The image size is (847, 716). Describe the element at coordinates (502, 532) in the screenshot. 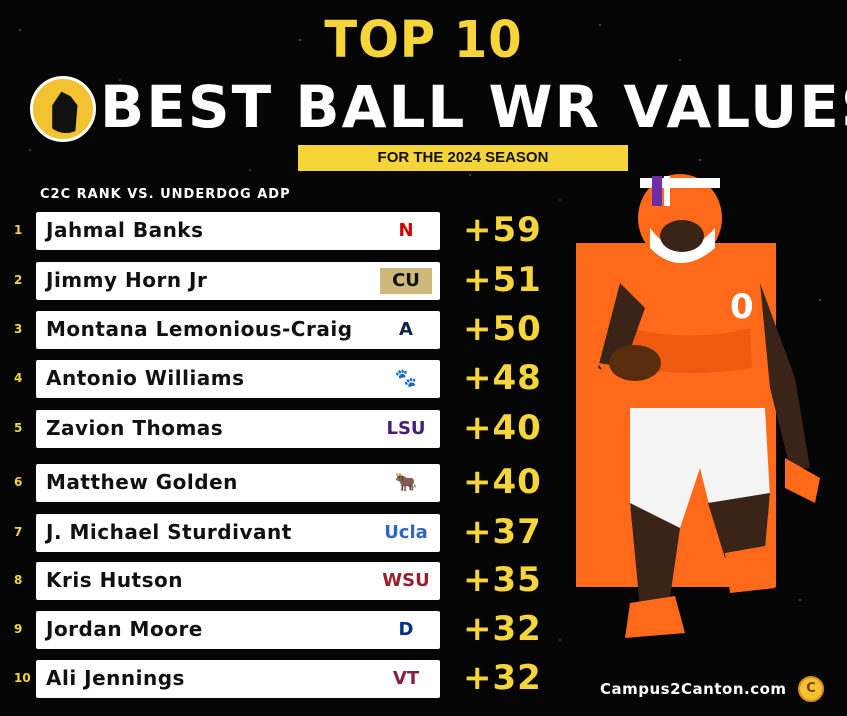

I see `adp-value: +37` at that location.